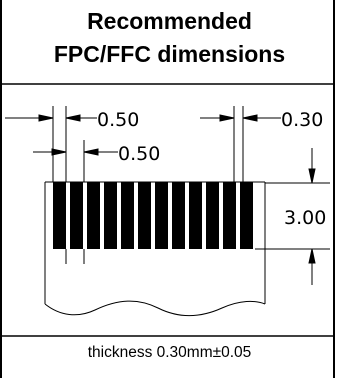 The image size is (339, 378). What do you see at coordinates (155, 308) in the screenshot?
I see `fpc-break-line` at bounding box center [155, 308].